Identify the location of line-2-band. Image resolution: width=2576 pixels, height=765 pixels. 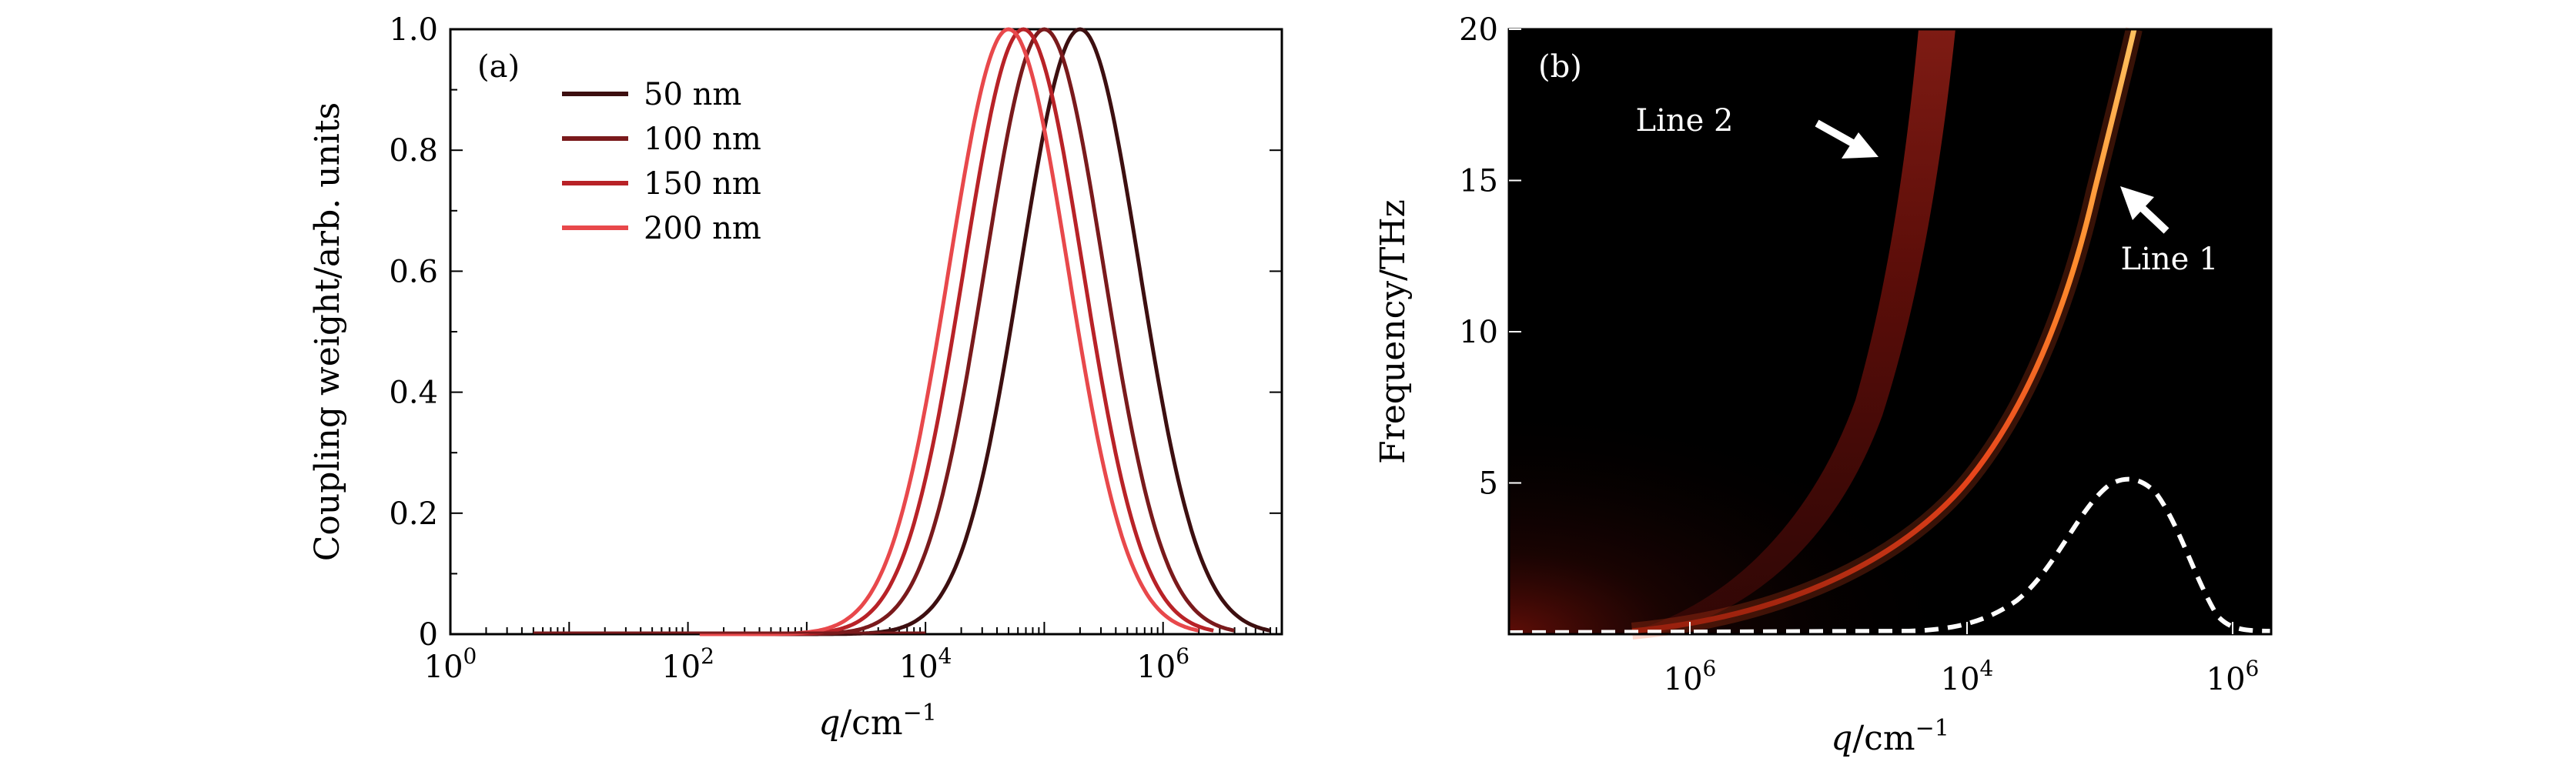
(1794, 331).